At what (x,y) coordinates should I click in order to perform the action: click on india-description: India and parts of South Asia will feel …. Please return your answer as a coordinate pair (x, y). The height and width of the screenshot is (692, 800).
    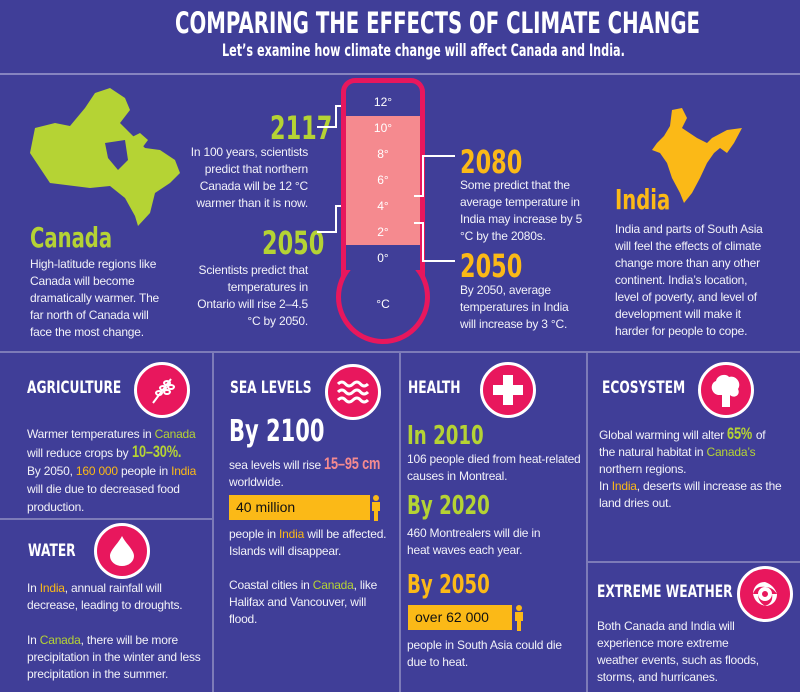
    Looking at the image, I should click on (689, 280).